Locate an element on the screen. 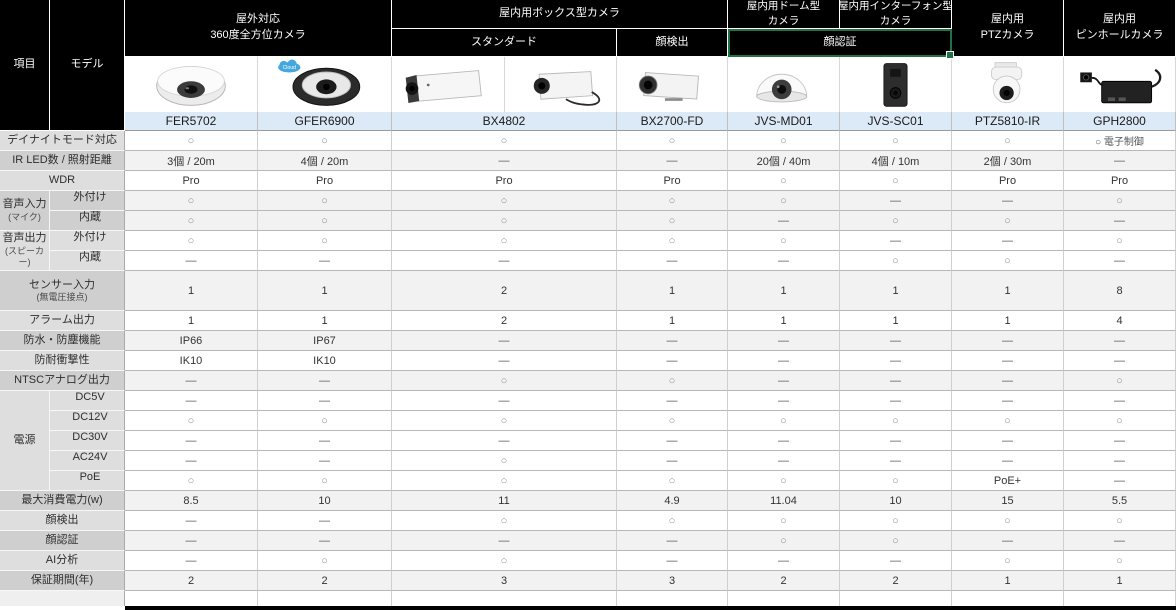 This screenshot has width=1176, height=610. model-name-gfer6900: GFER6900 is located at coordinates (325, 121).